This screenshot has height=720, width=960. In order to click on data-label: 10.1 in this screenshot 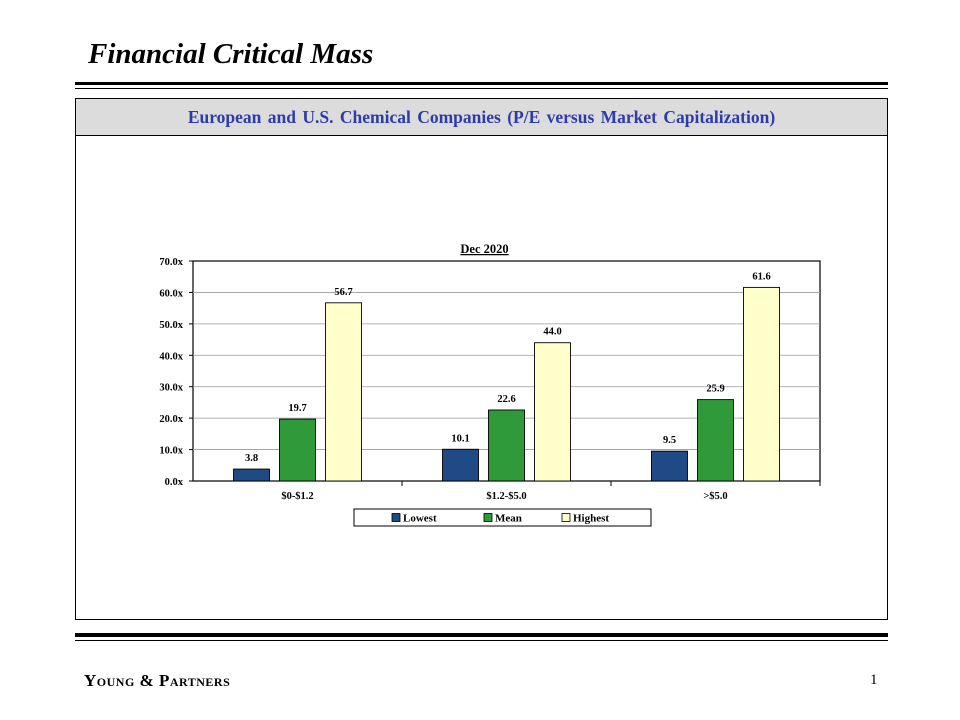, I will do `click(460, 438)`.